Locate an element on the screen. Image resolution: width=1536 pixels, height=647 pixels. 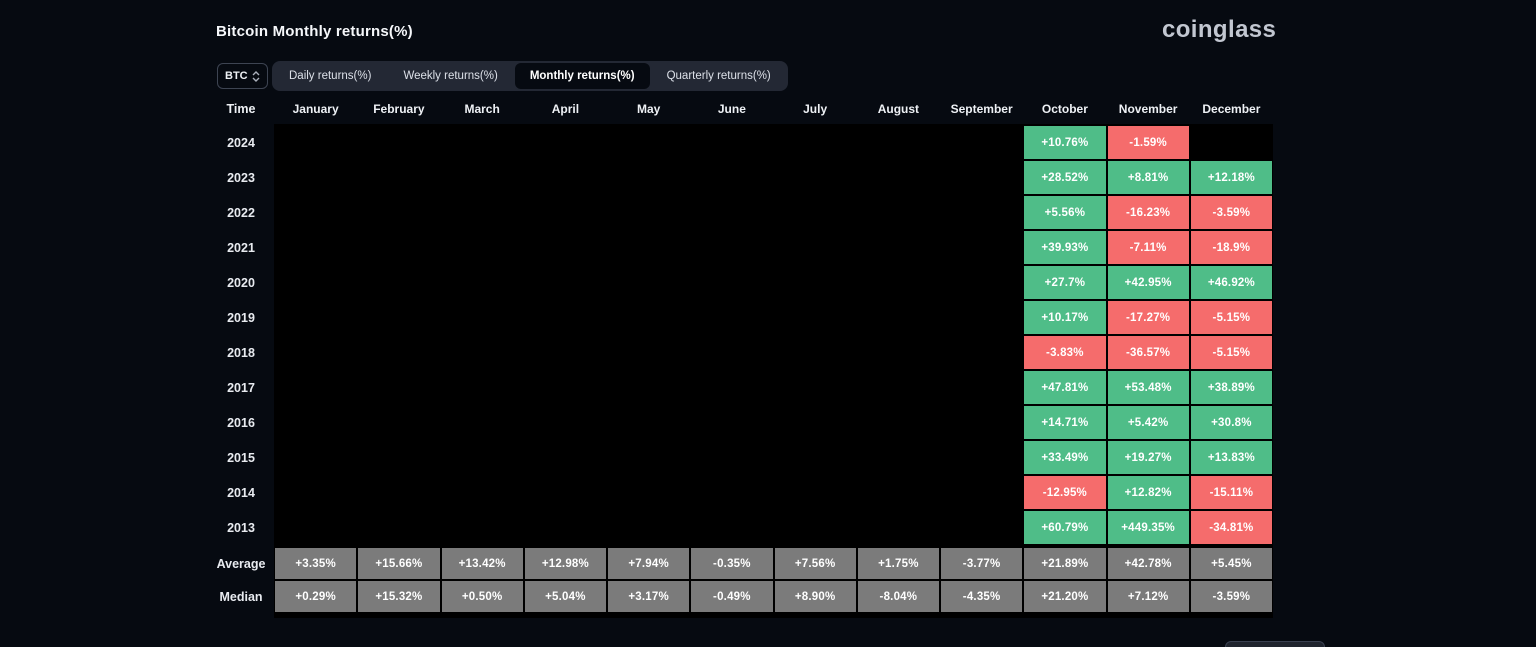
table-row-2016: 2016 +14.71% +5.42% +30.8% is located at coordinates (740, 422).